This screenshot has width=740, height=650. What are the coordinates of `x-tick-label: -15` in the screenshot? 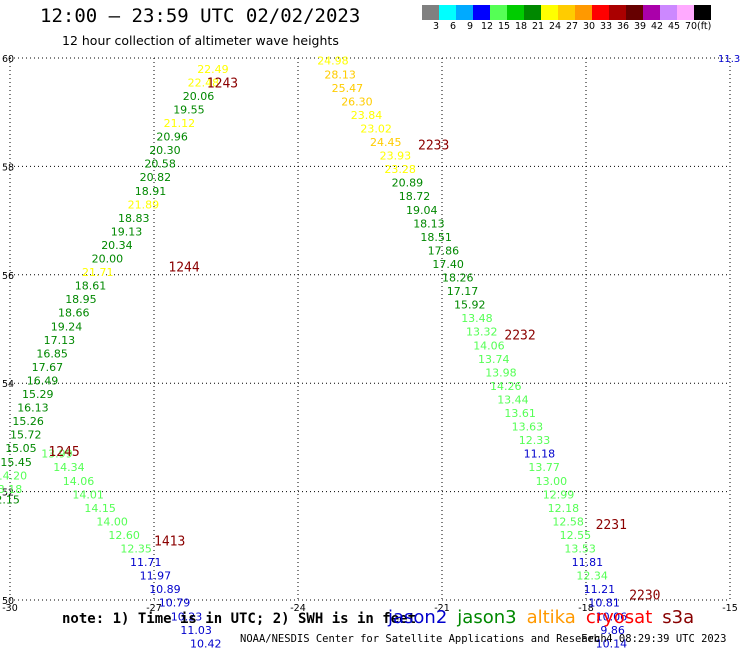 It's located at (730, 608).